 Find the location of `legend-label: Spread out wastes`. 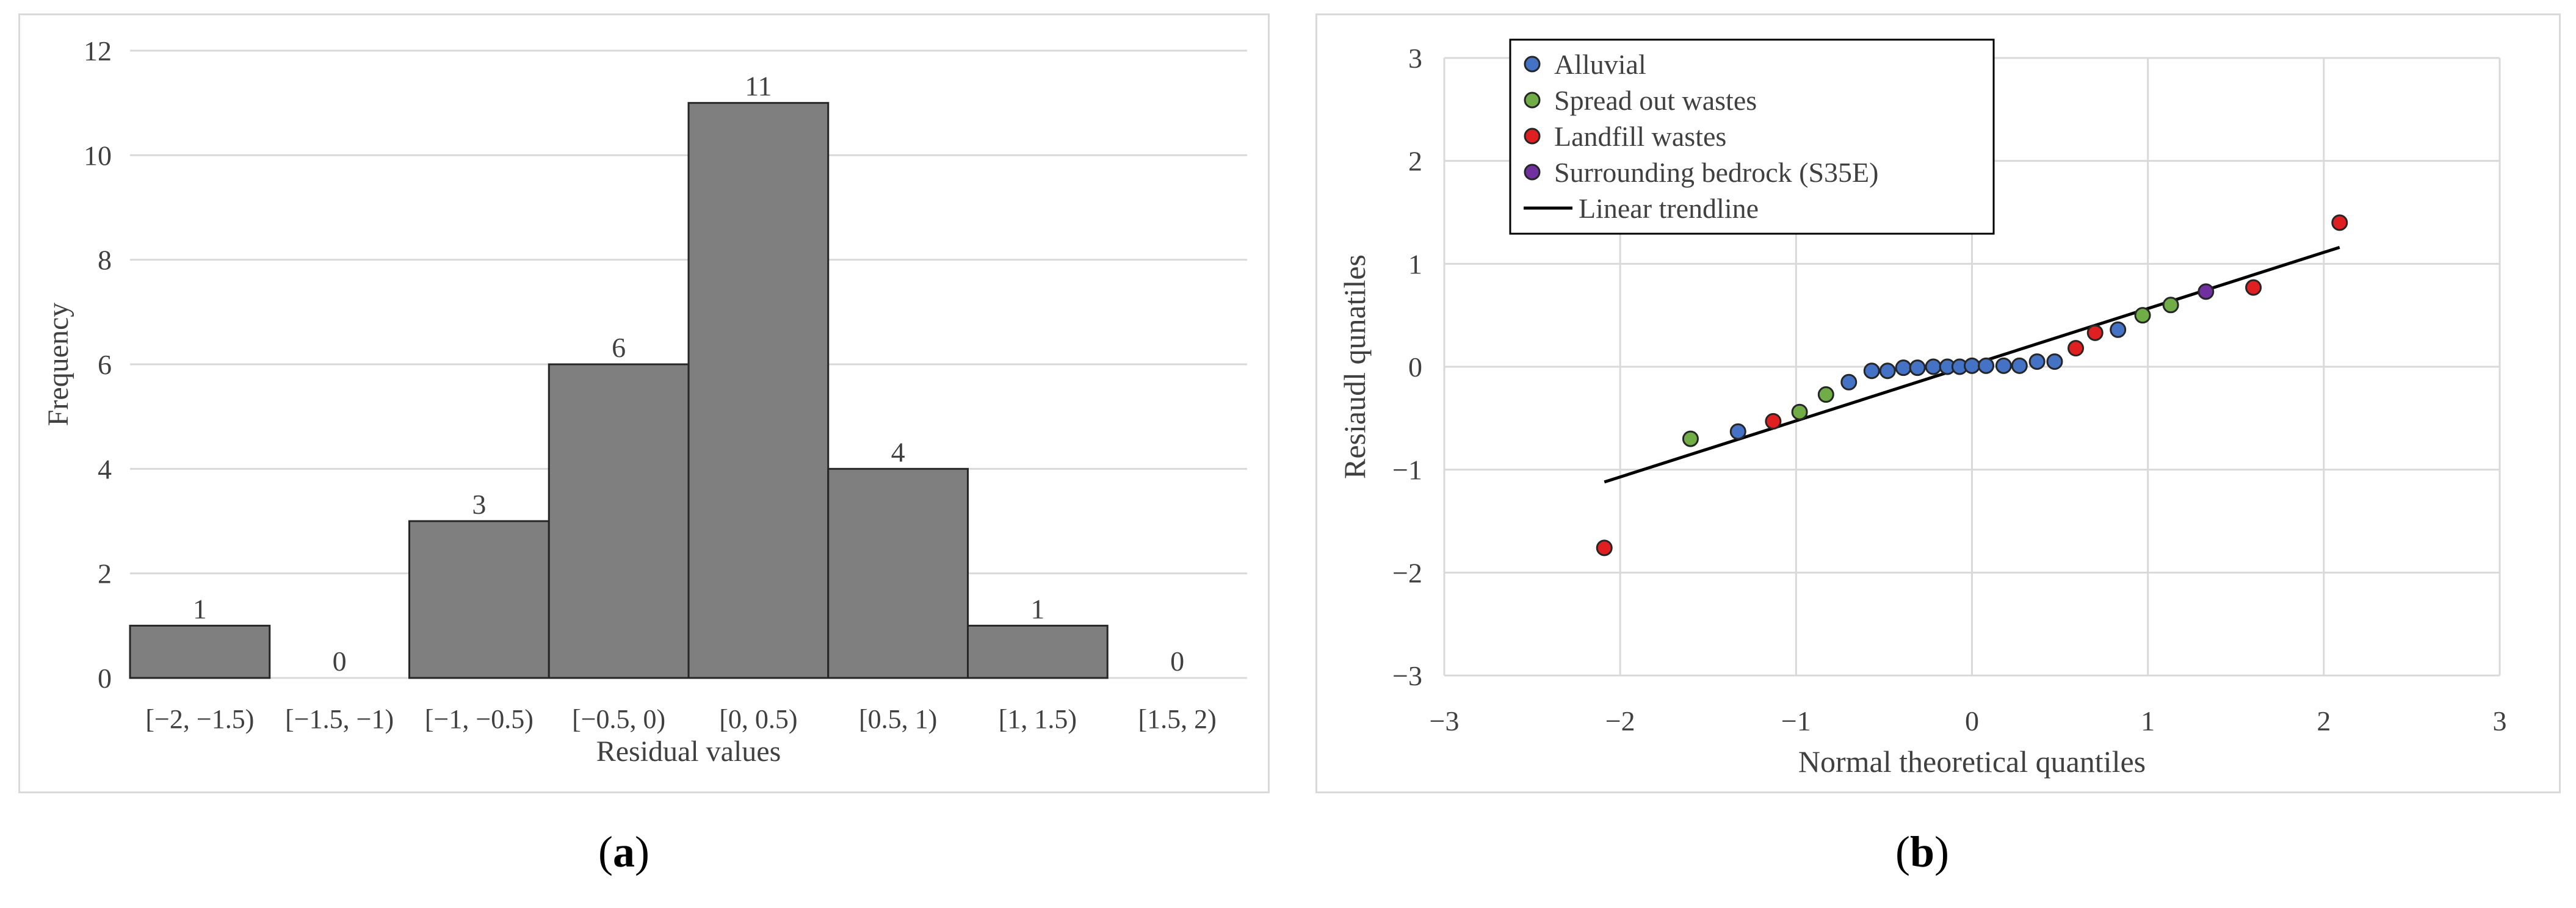

legend-label: Spread out wastes is located at coordinates (1655, 100).